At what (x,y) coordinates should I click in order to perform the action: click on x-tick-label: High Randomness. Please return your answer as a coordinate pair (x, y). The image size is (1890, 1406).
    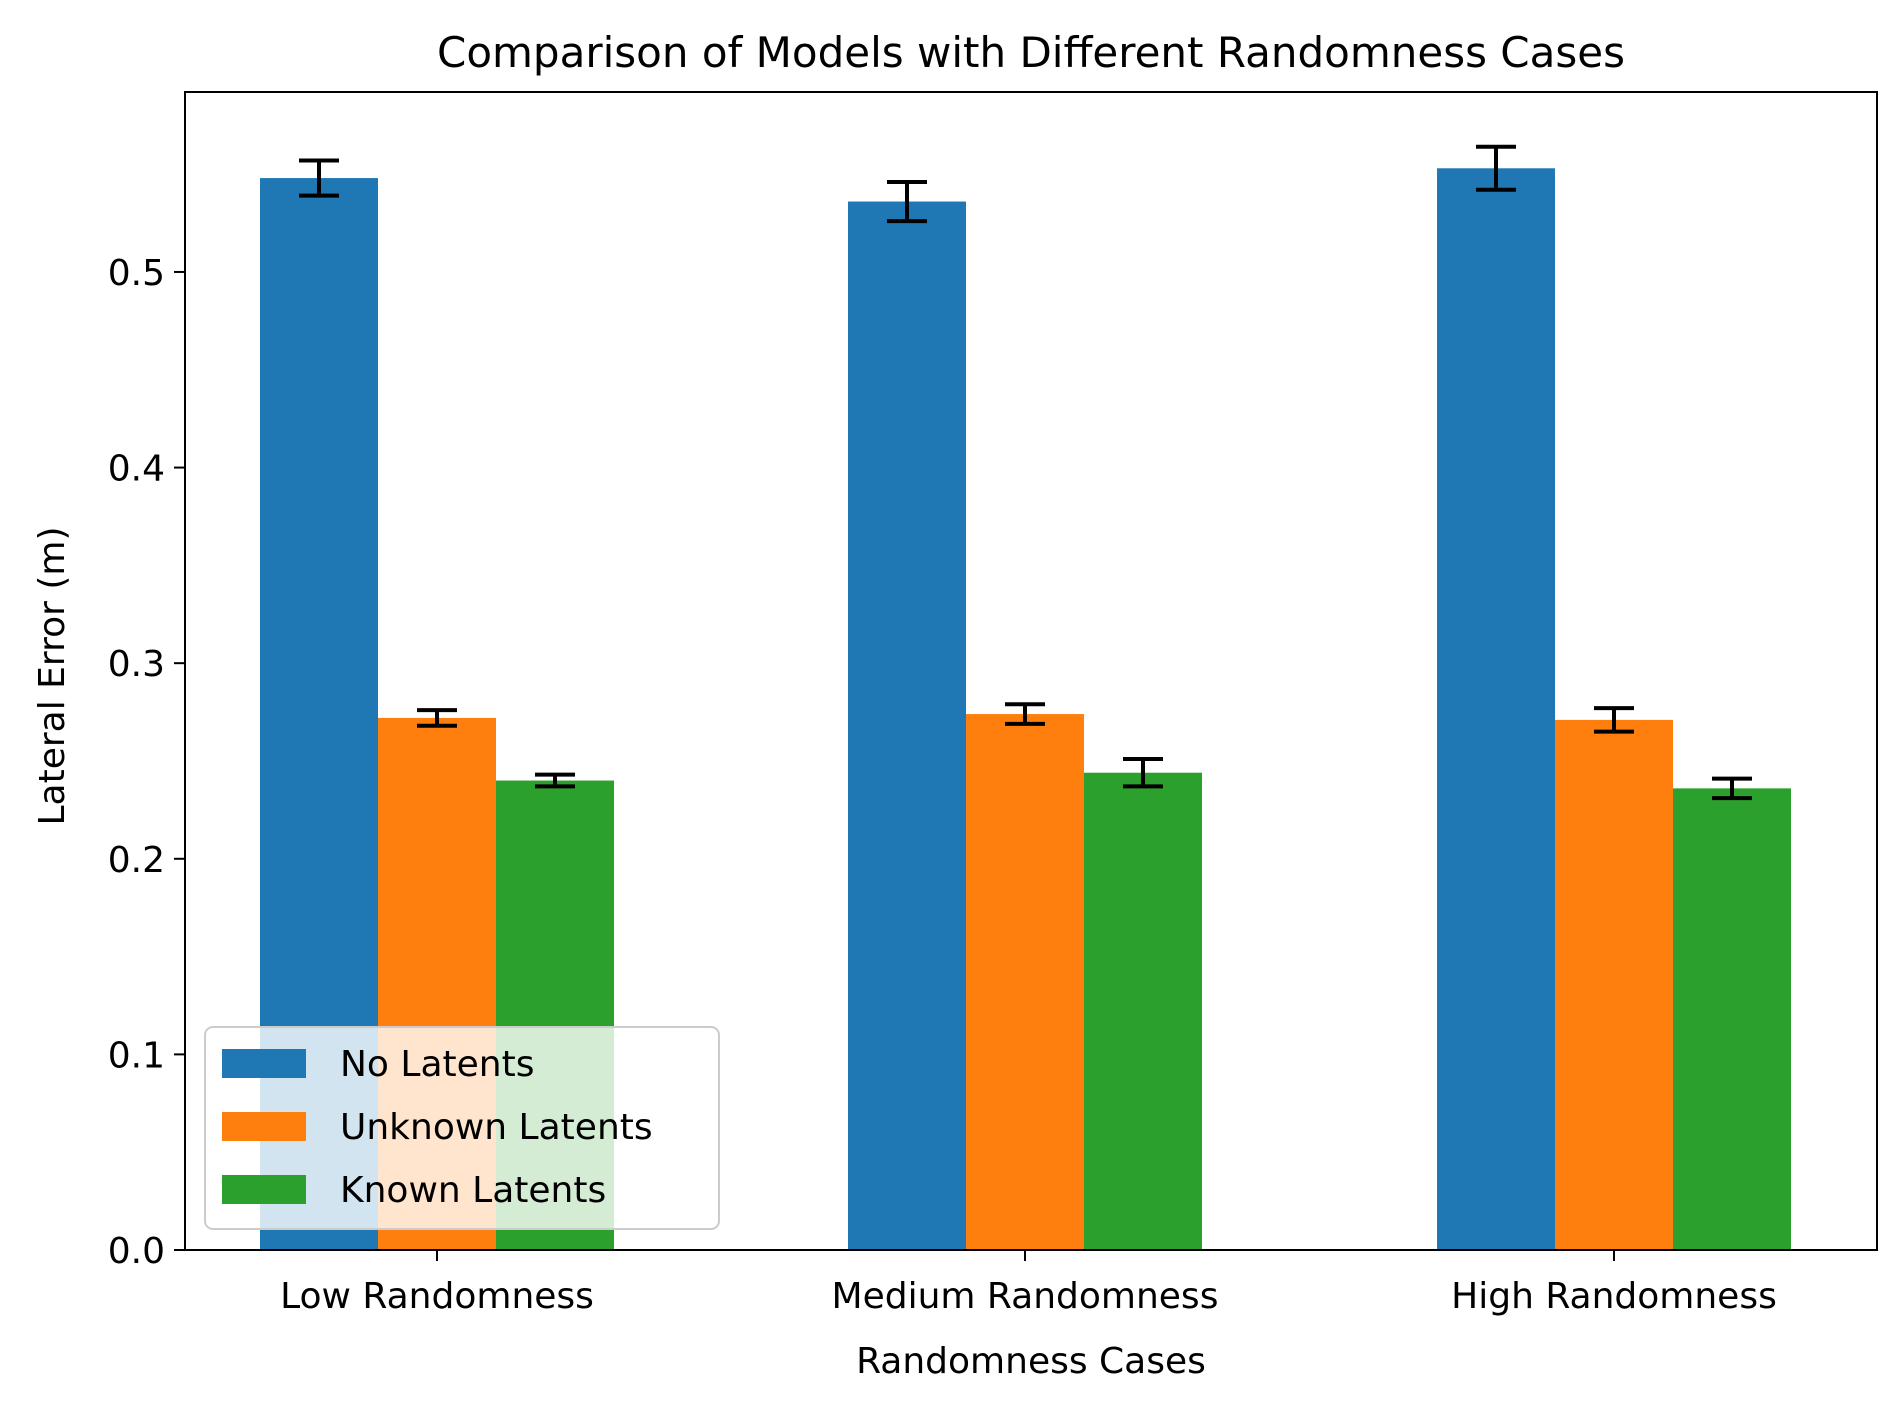
    Looking at the image, I should click on (1614, 1296).